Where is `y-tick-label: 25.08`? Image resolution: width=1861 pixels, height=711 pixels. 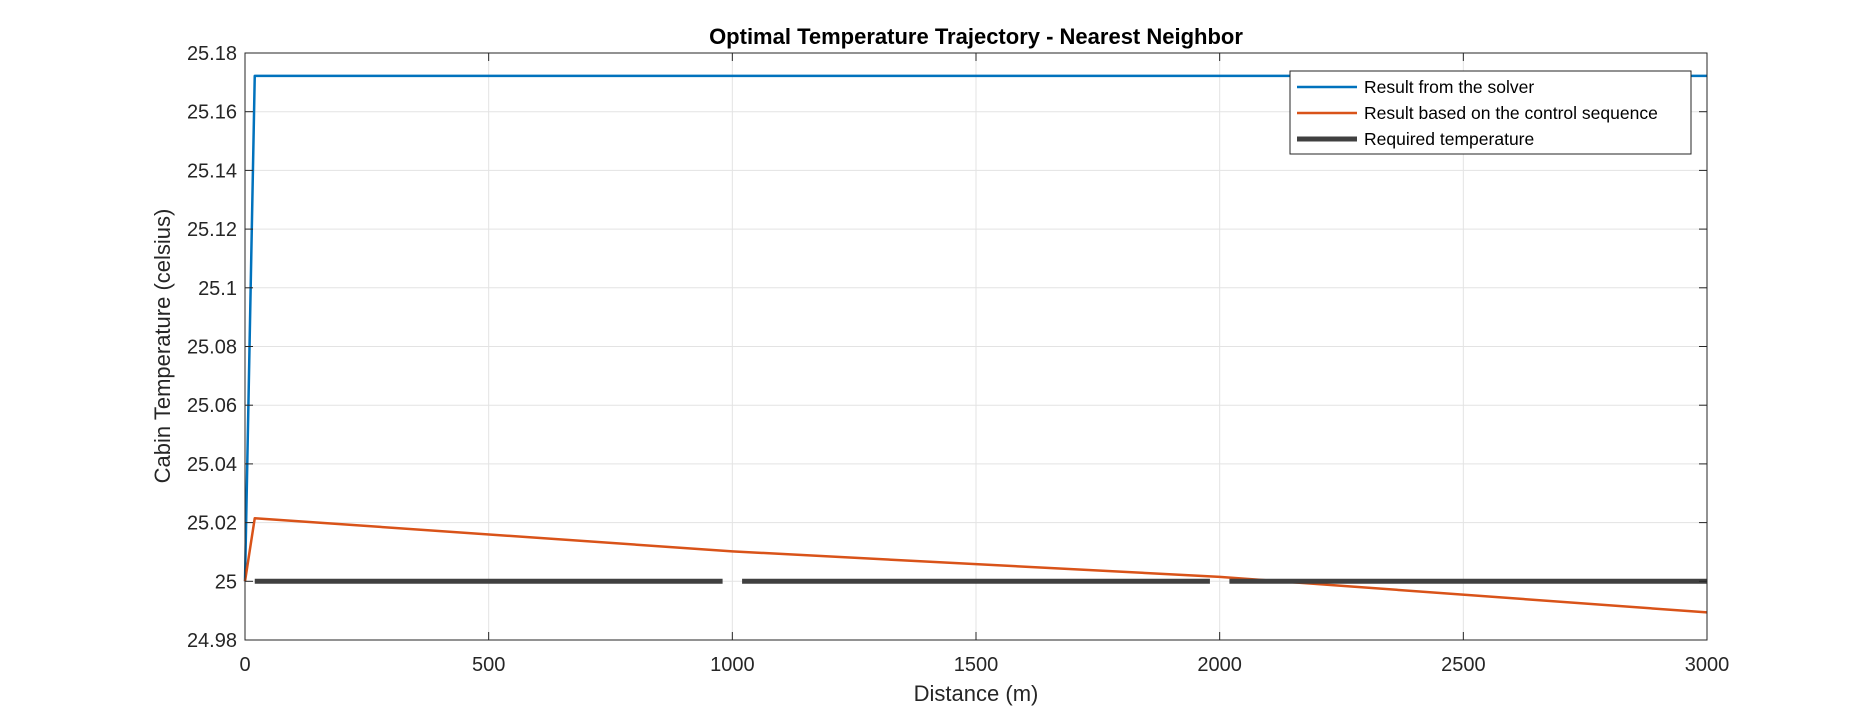 y-tick-label: 25.08 is located at coordinates (212, 348).